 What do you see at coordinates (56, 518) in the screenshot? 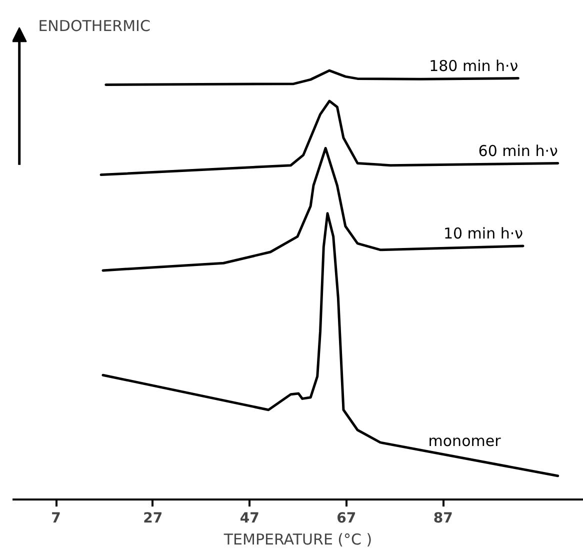
I see `x-tick-label: 7` at bounding box center [56, 518].